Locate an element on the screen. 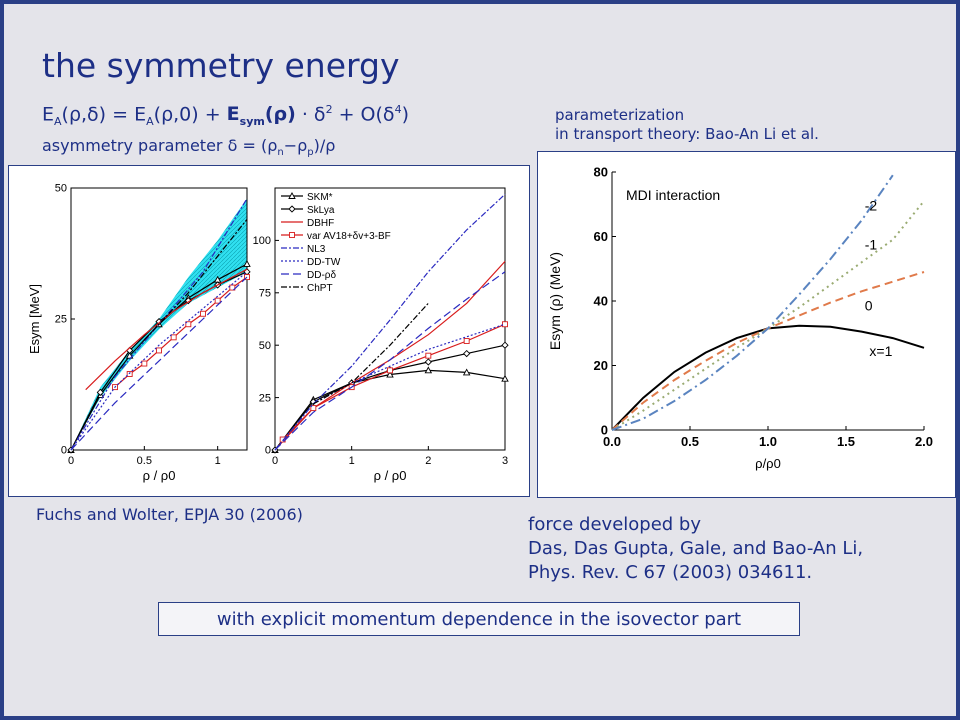 The width and height of the screenshot is (960, 720). legend-label-dbhf: DBHF is located at coordinates (320, 223).